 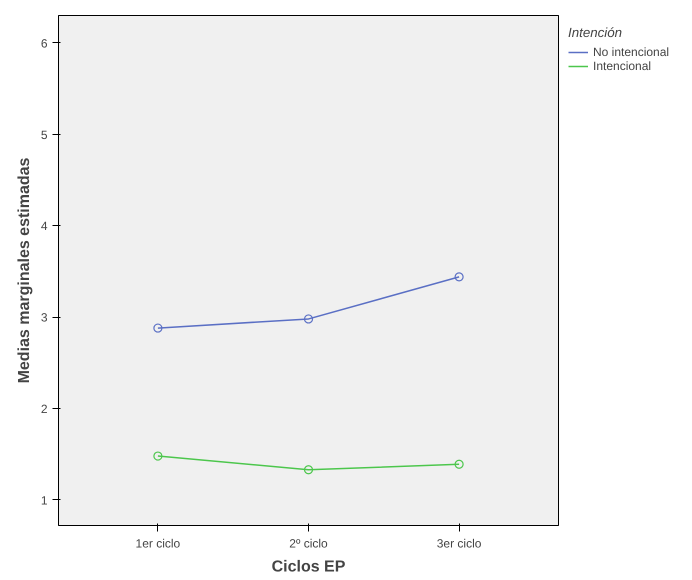 What do you see at coordinates (44, 226) in the screenshot?
I see `y-tick-label: 4` at bounding box center [44, 226].